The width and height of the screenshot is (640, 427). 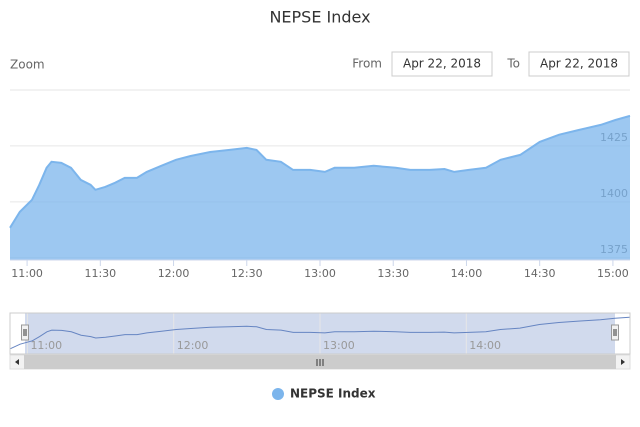 I want to click on x-tick-label: 13:00, so click(x=320, y=273).